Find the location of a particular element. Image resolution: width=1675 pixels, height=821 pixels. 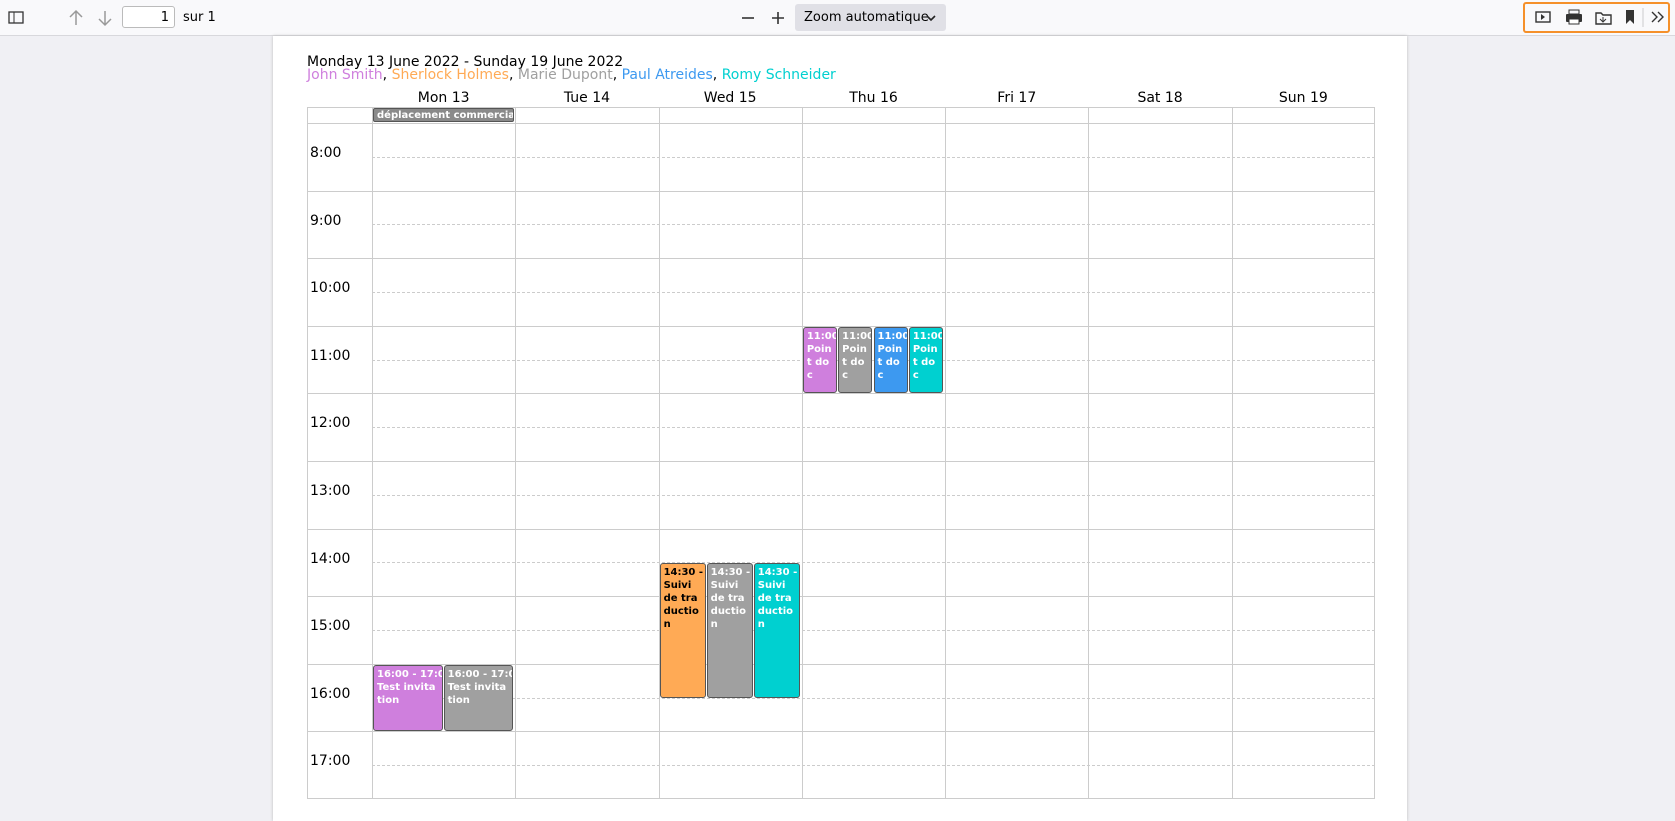

person: Marie Dupont is located at coordinates (565, 75).